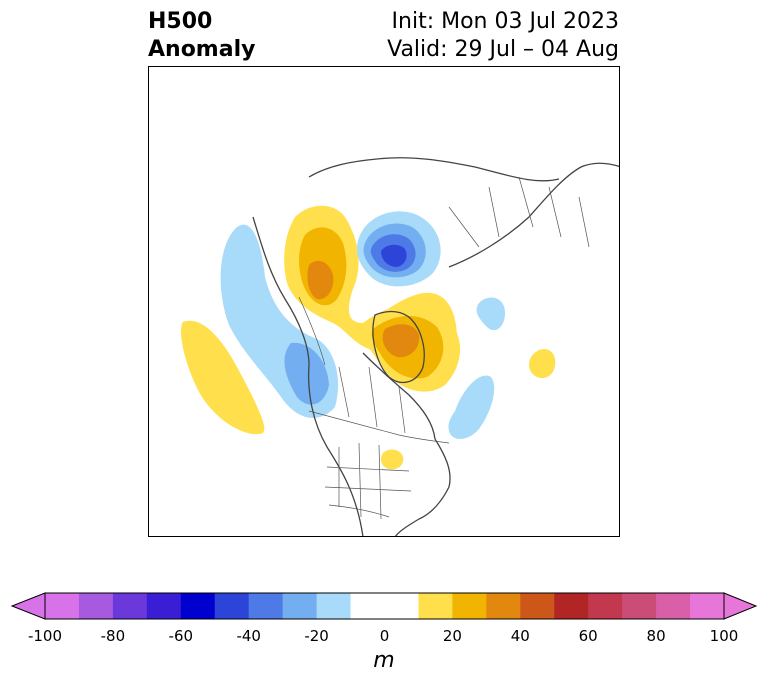 The image size is (768, 686). Describe the element at coordinates (359, 511) in the screenshot. I see `border-us-mexico` at that location.